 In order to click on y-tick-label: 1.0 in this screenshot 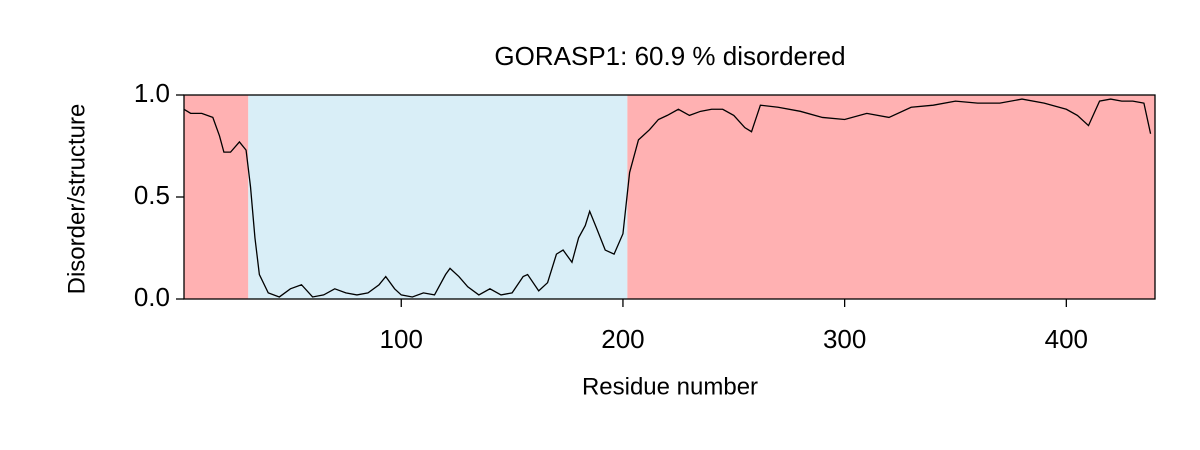, I will do `click(152, 93)`.